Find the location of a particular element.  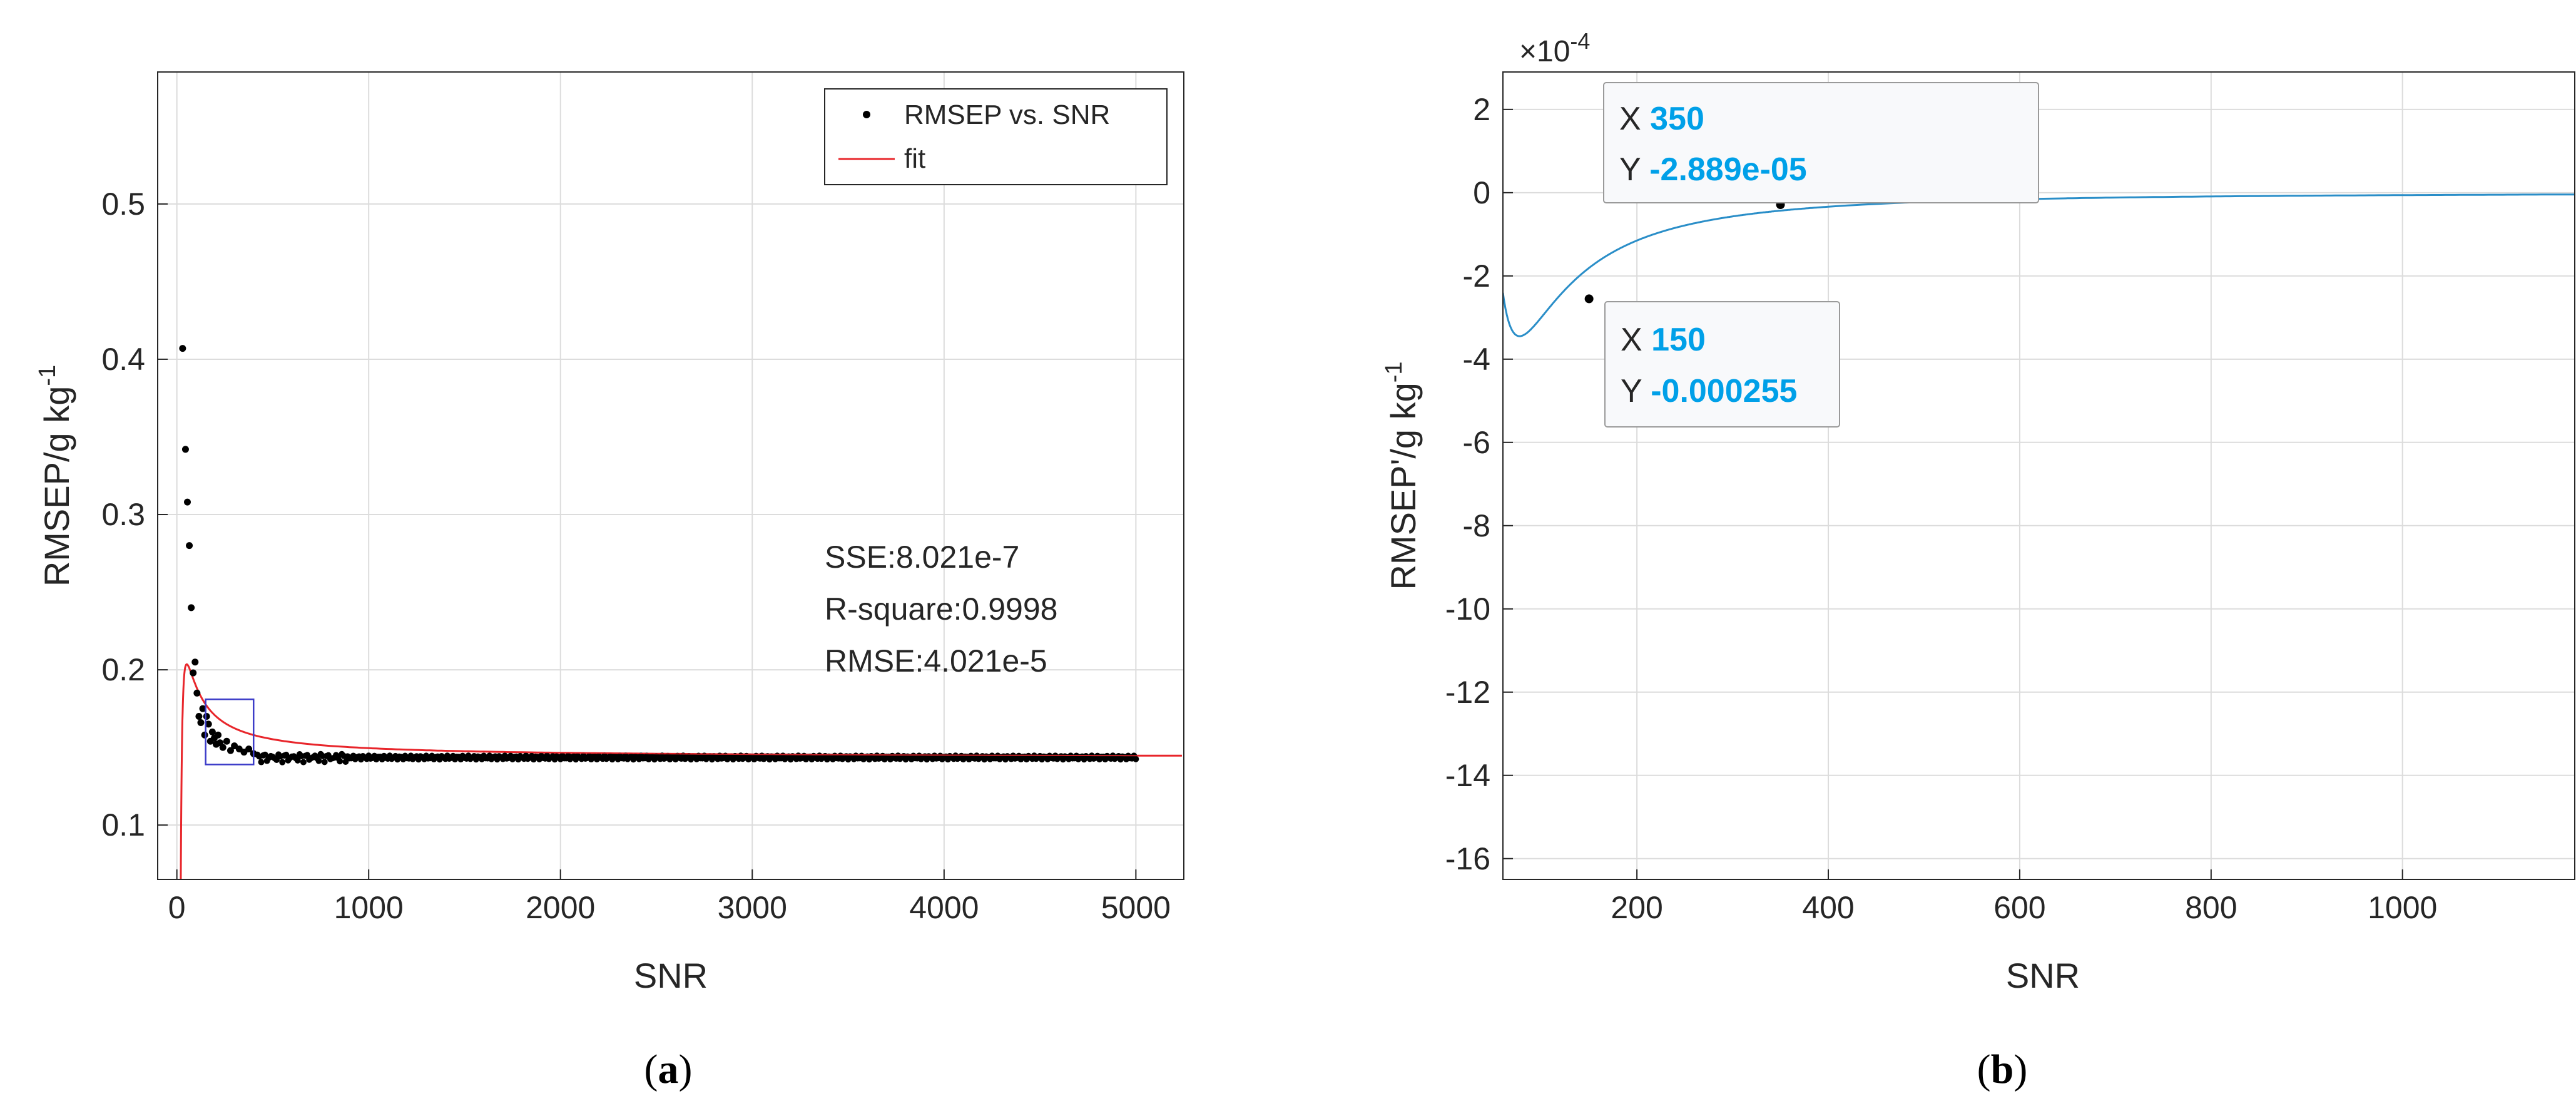

panel-a-ytick-label: 0.4 is located at coordinates (123, 359).